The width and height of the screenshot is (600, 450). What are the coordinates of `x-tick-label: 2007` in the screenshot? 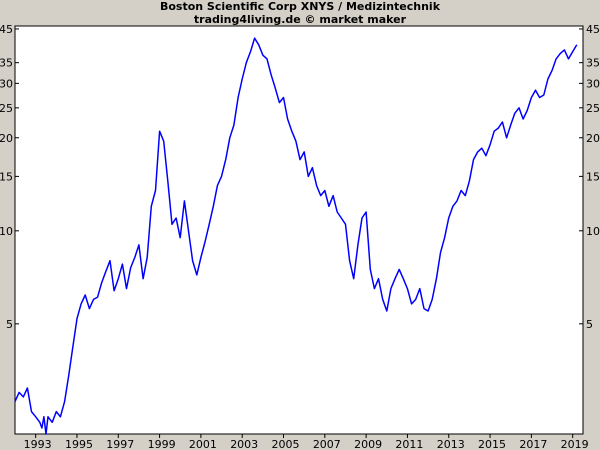 It's located at (327, 444).